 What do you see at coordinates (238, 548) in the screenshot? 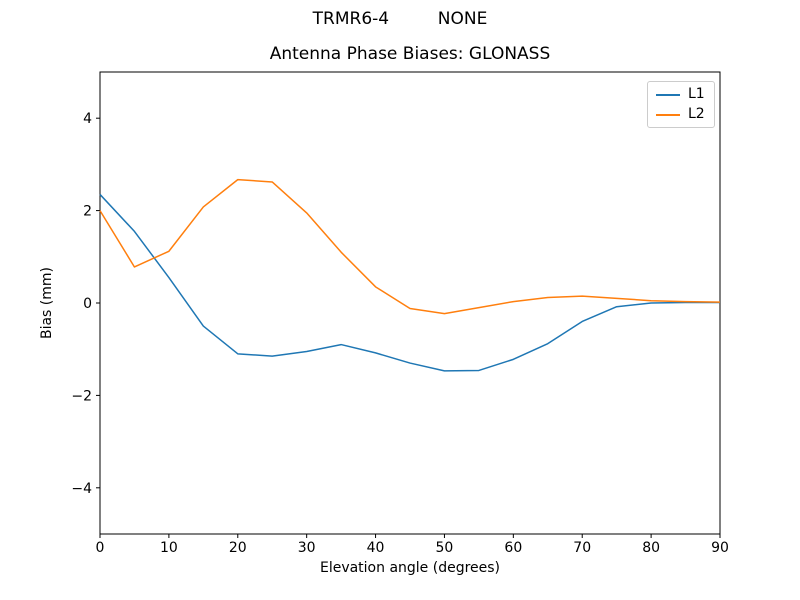
I see `x-tick-label: 20` at bounding box center [238, 548].